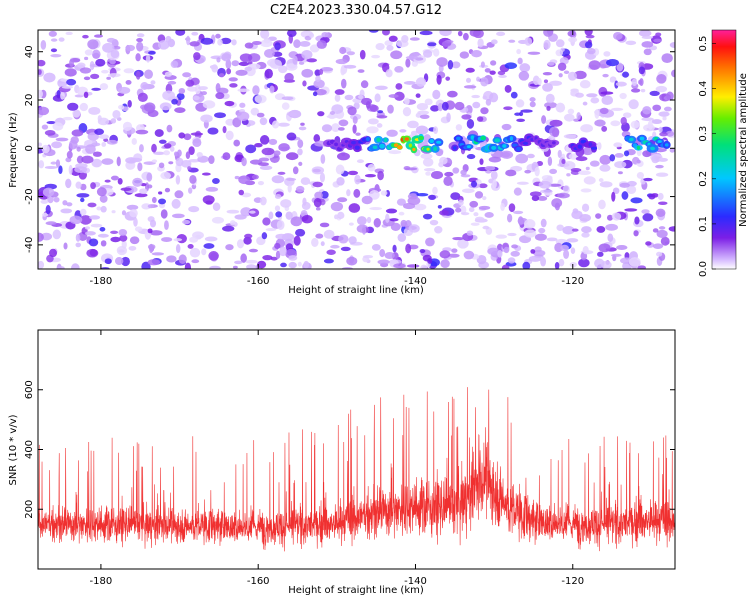  Describe the element at coordinates (29, 449) in the screenshot. I see `snr-y-tick-label: 400` at that location.